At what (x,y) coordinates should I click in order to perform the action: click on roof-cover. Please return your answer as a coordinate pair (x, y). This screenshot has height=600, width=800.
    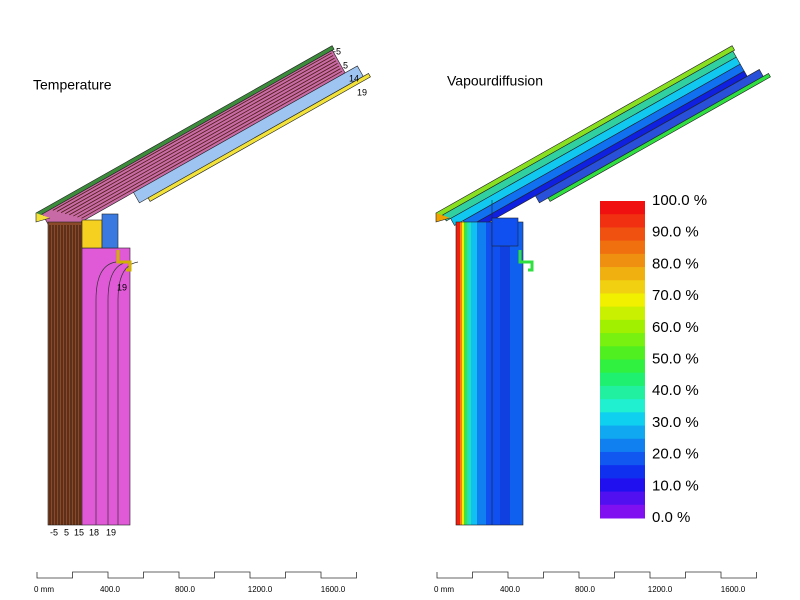
    Looking at the image, I should click on (185, 131).